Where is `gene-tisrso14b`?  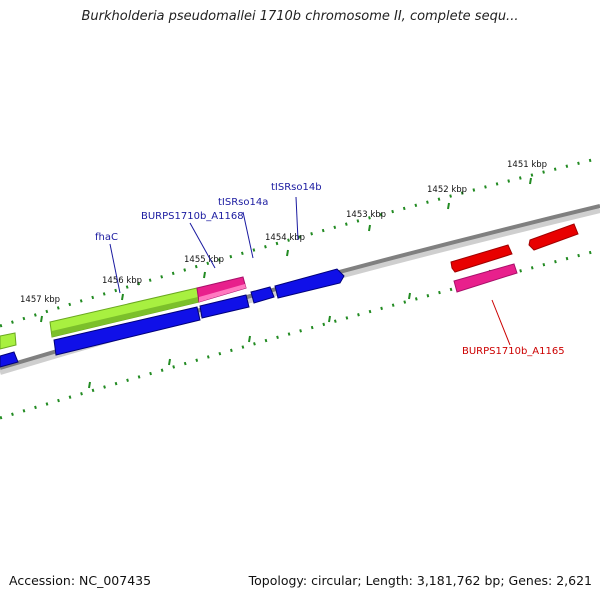 gene-tisrso14b is located at coordinates (309, 283).